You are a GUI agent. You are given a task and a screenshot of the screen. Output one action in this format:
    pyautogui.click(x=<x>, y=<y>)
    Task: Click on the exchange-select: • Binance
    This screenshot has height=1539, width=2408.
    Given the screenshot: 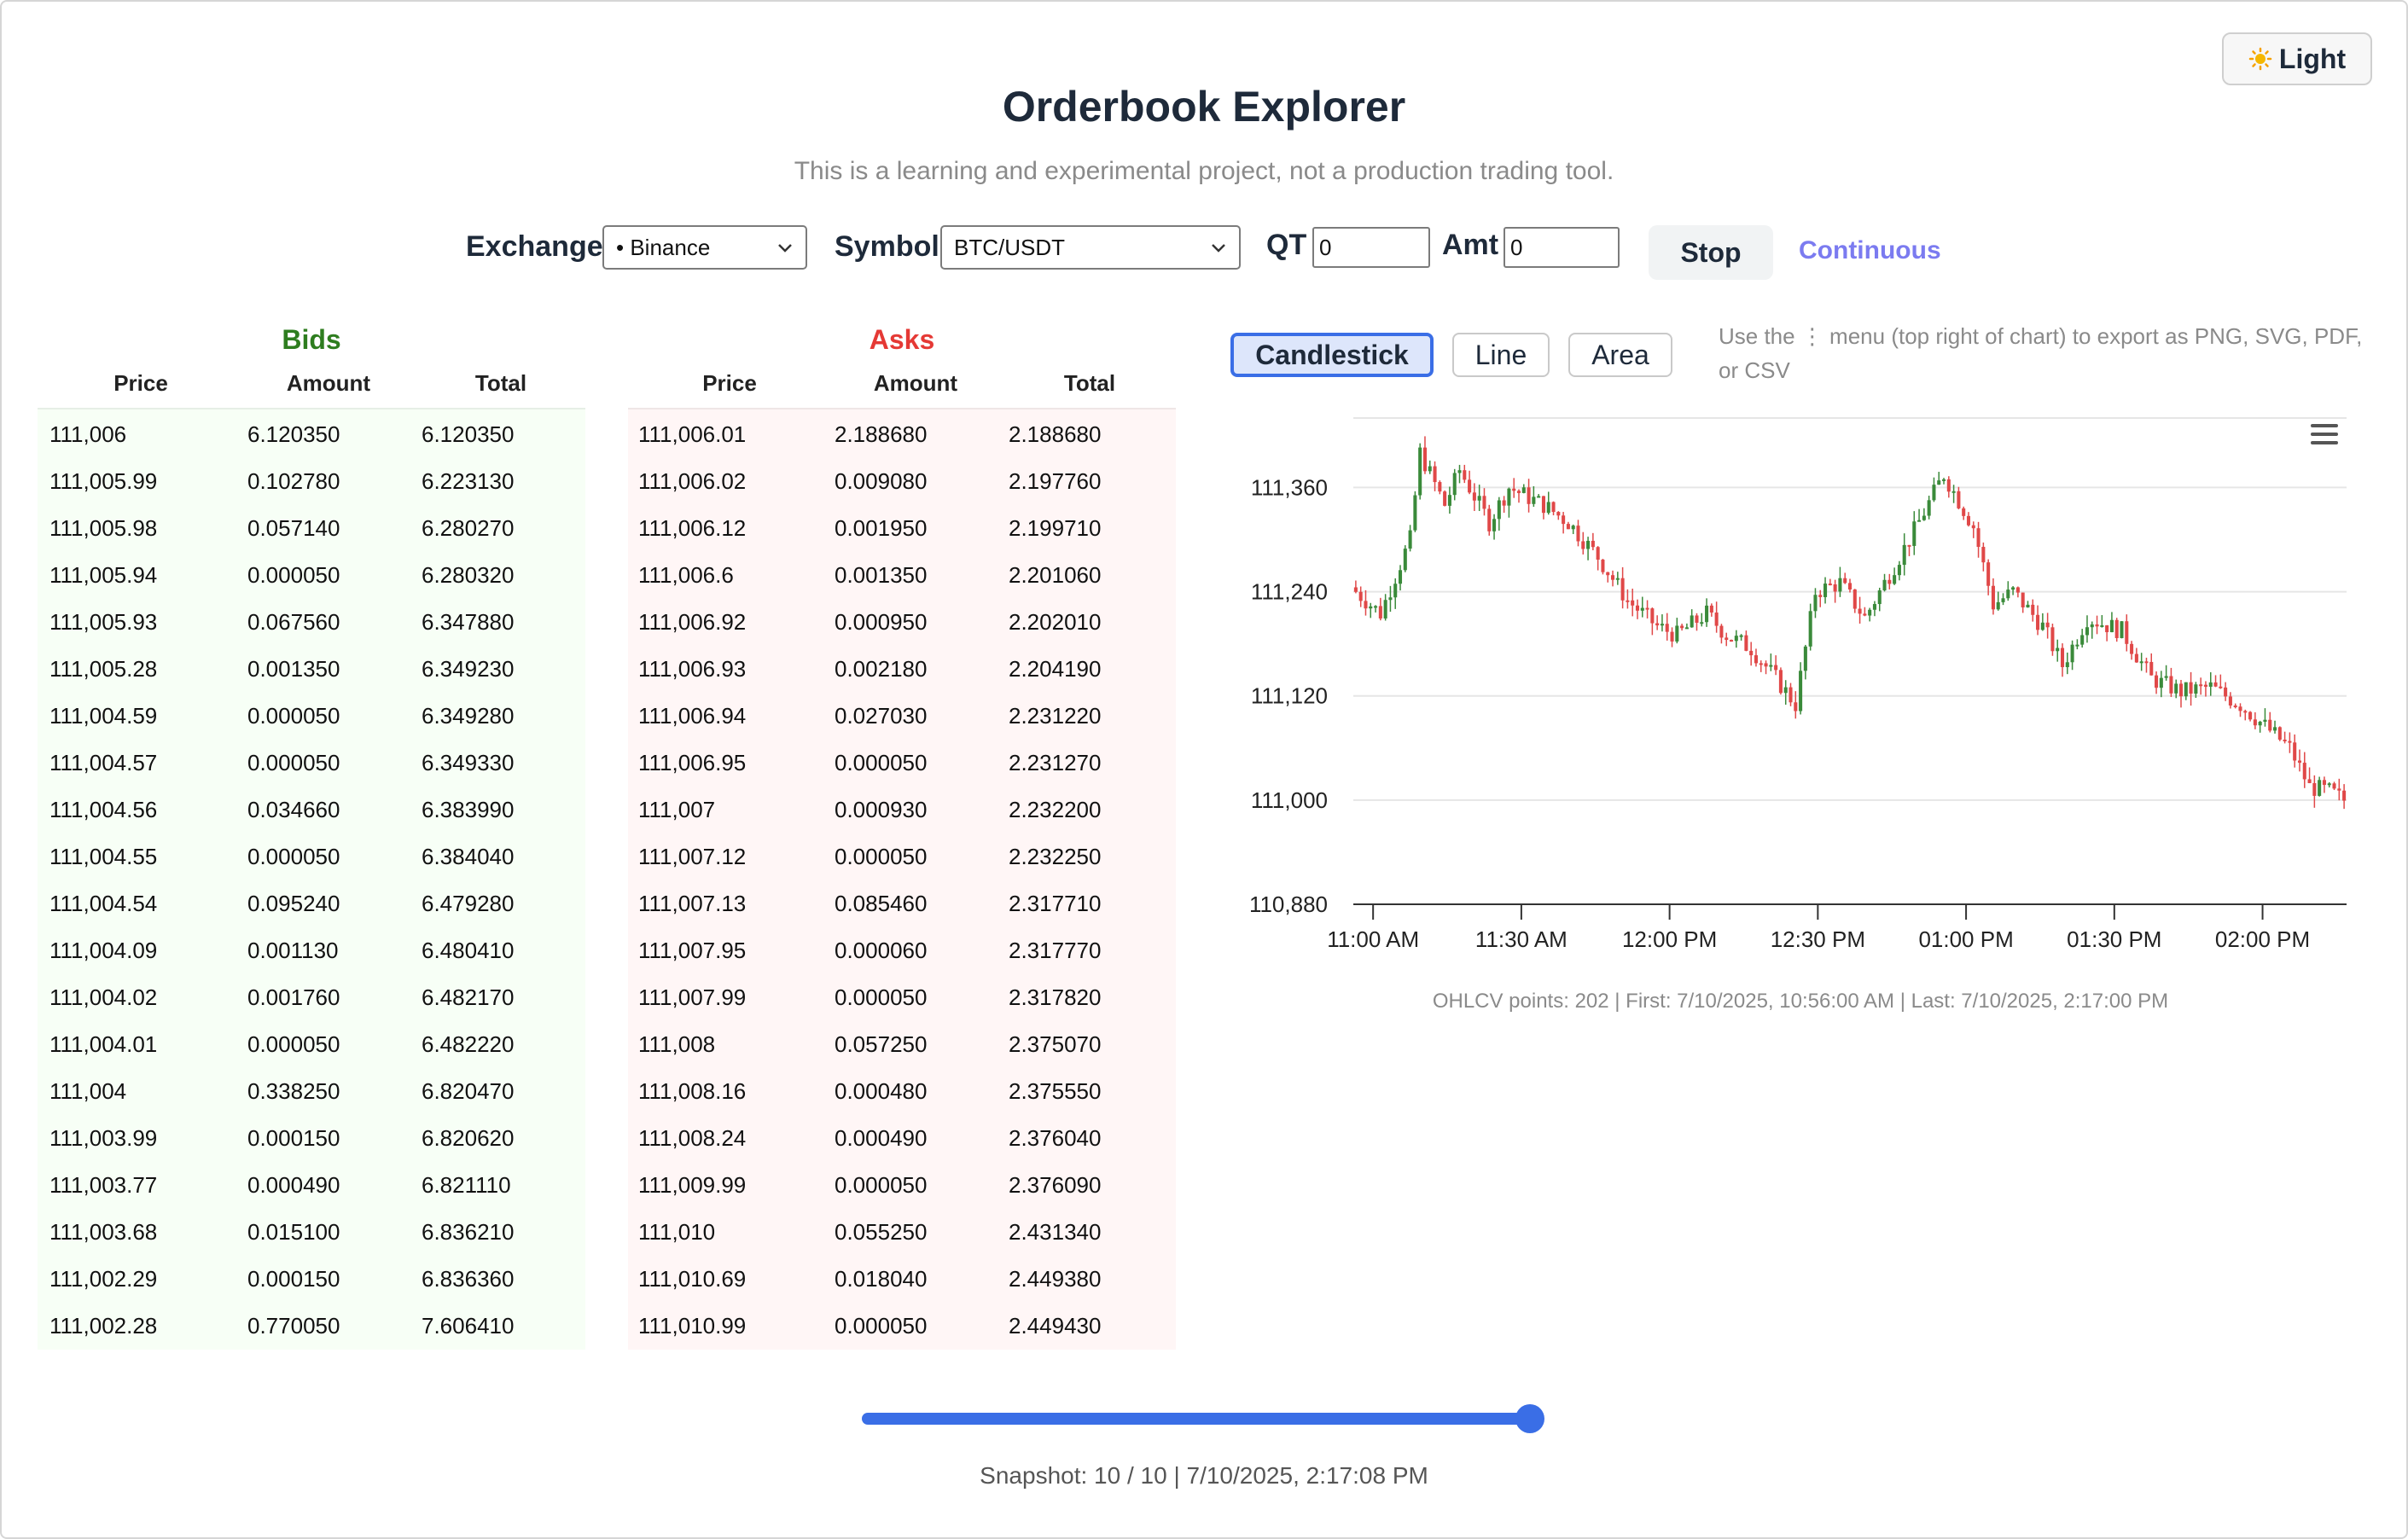 What is the action you would take?
    pyautogui.click(x=704, y=248)
    